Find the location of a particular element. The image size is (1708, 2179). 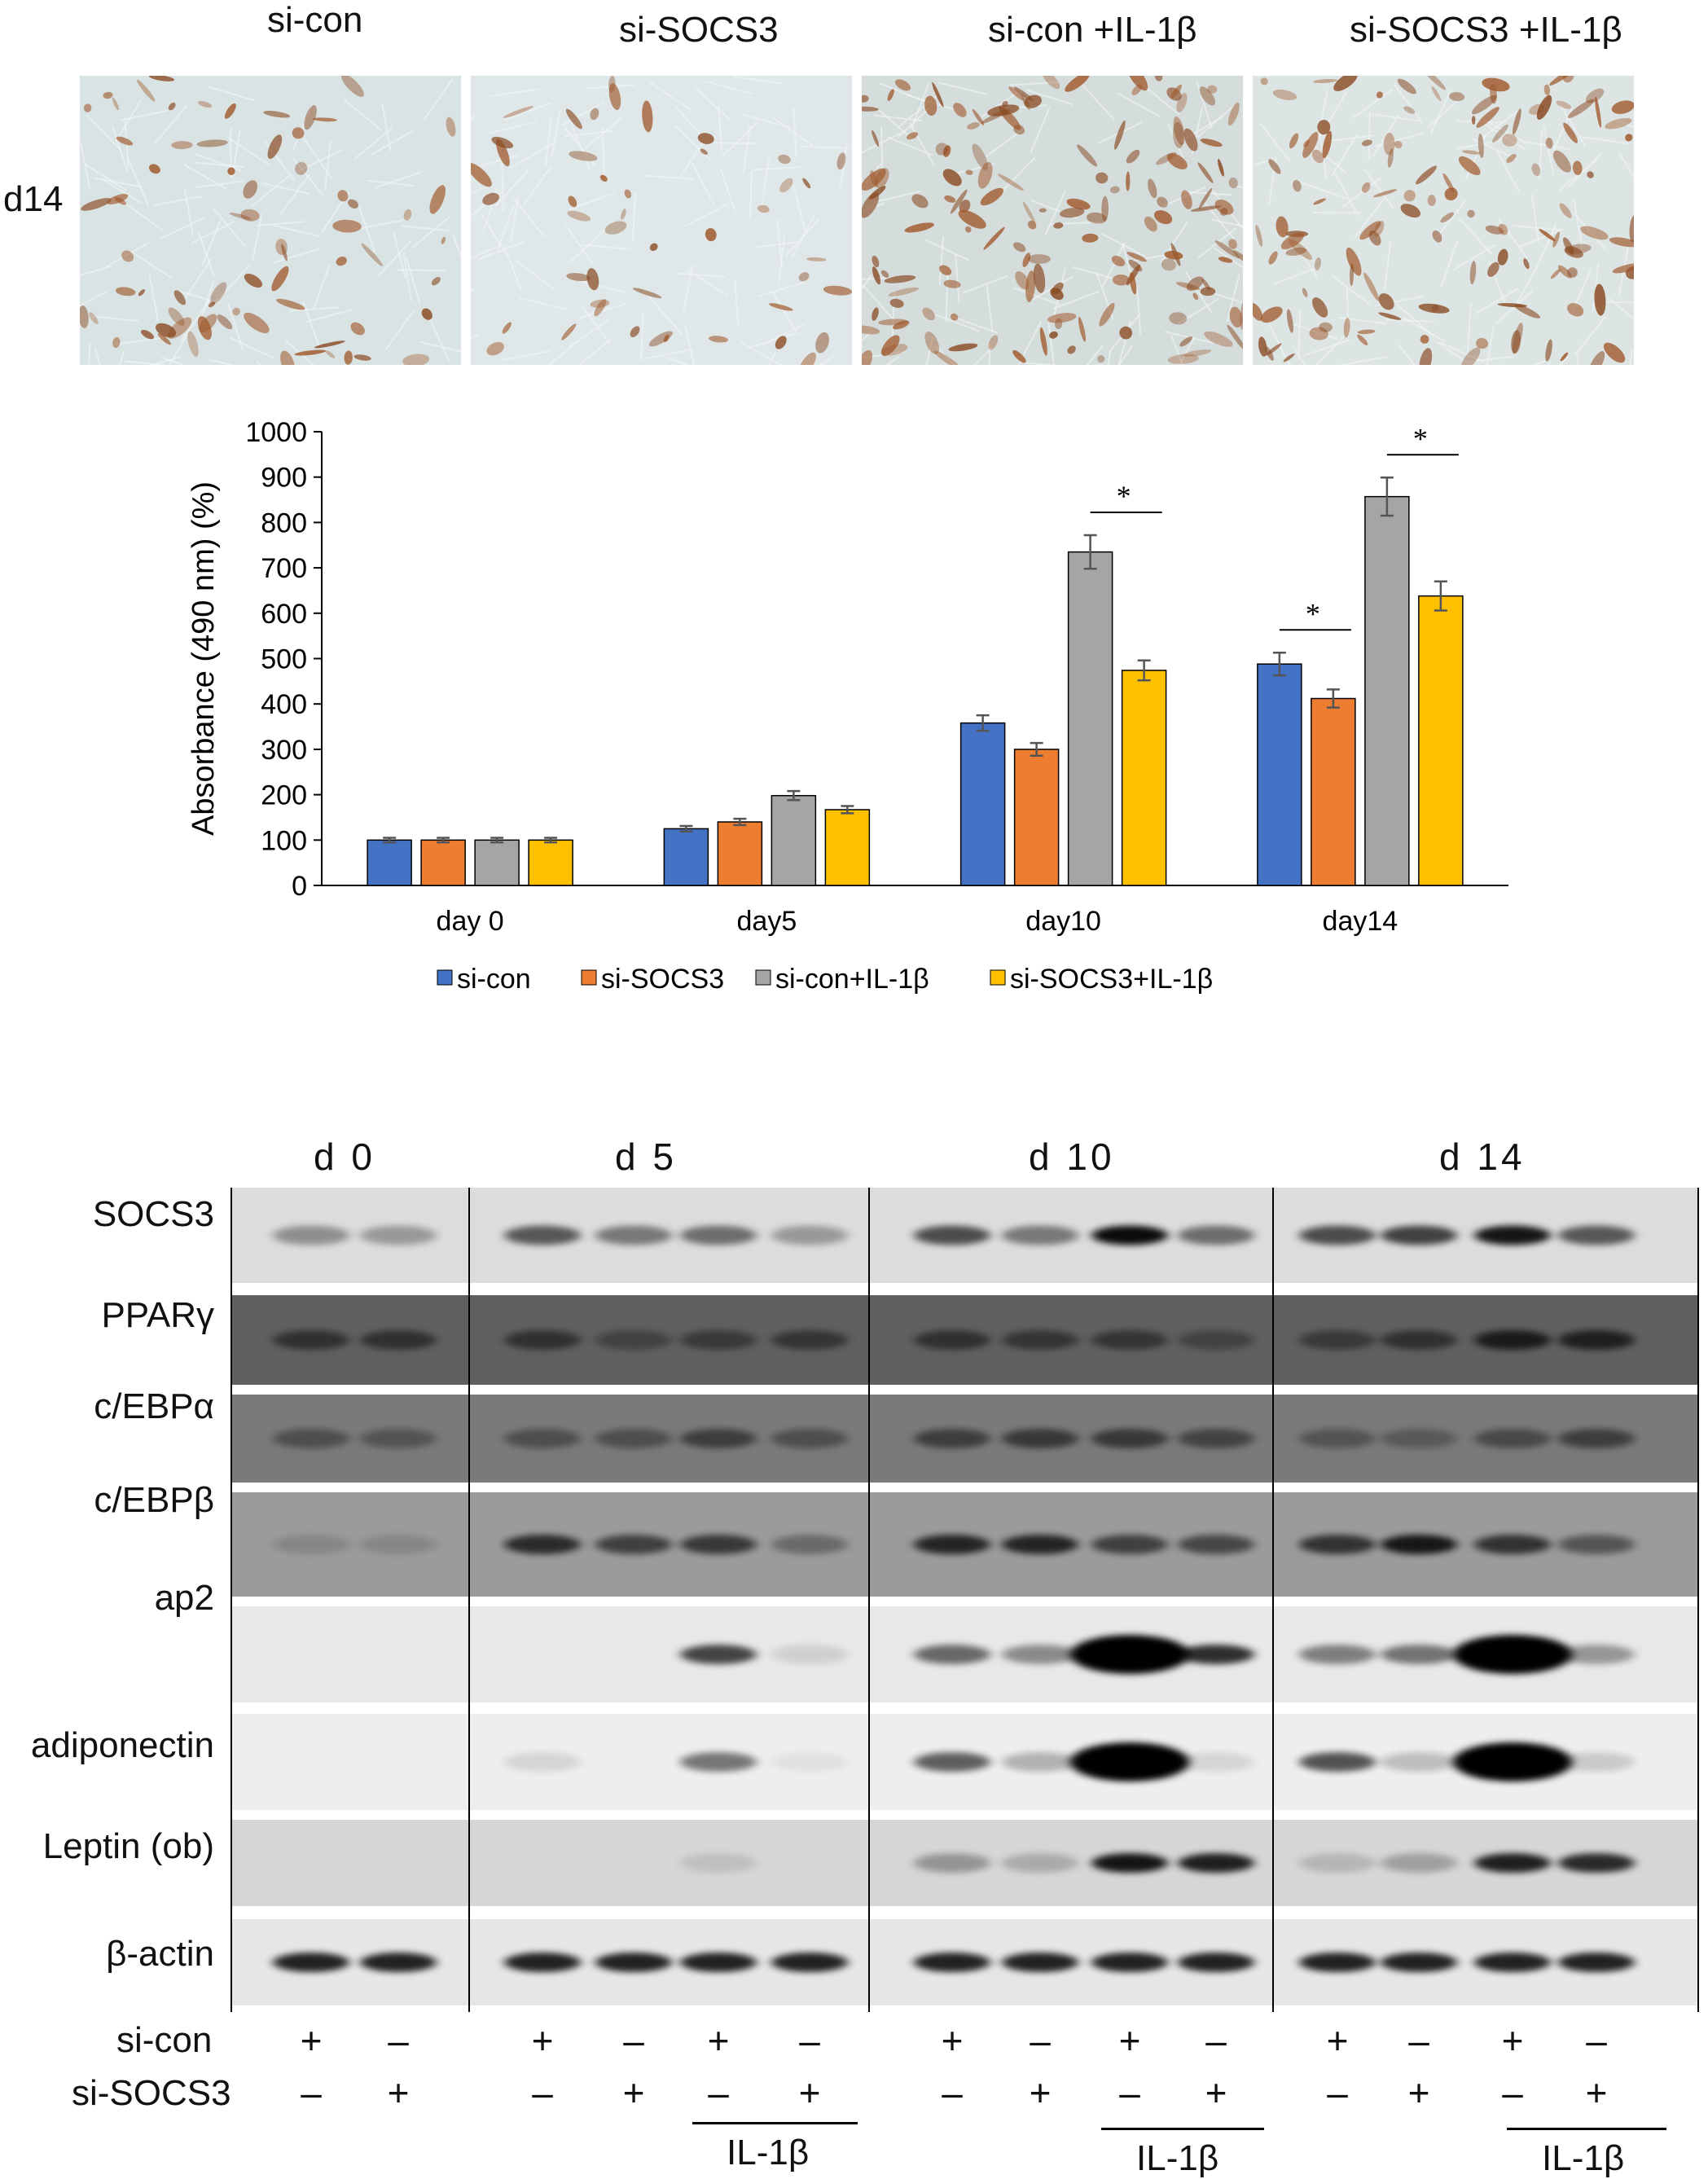

il1b-label-d5: IL-1β is located at coordinates (768, 2153).